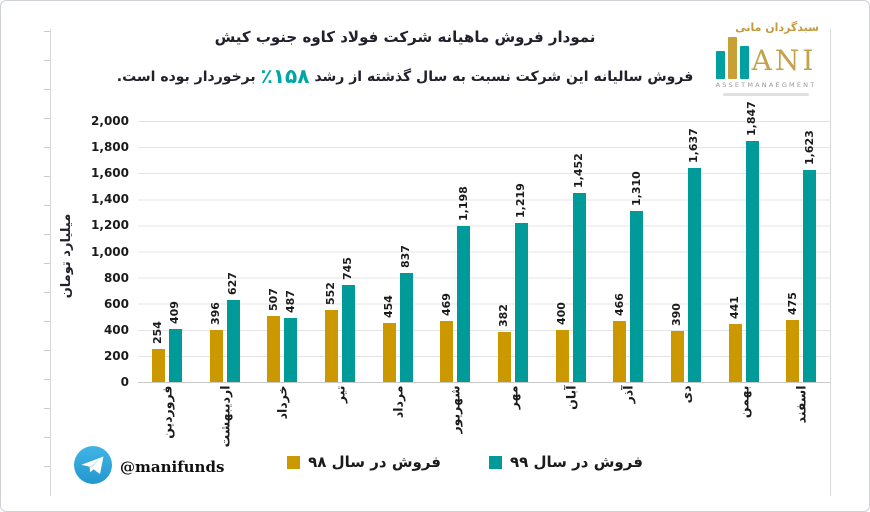 This screenshot has width=870, height=512. I want to click on x-axis-label: آبان, so click(570, 397).